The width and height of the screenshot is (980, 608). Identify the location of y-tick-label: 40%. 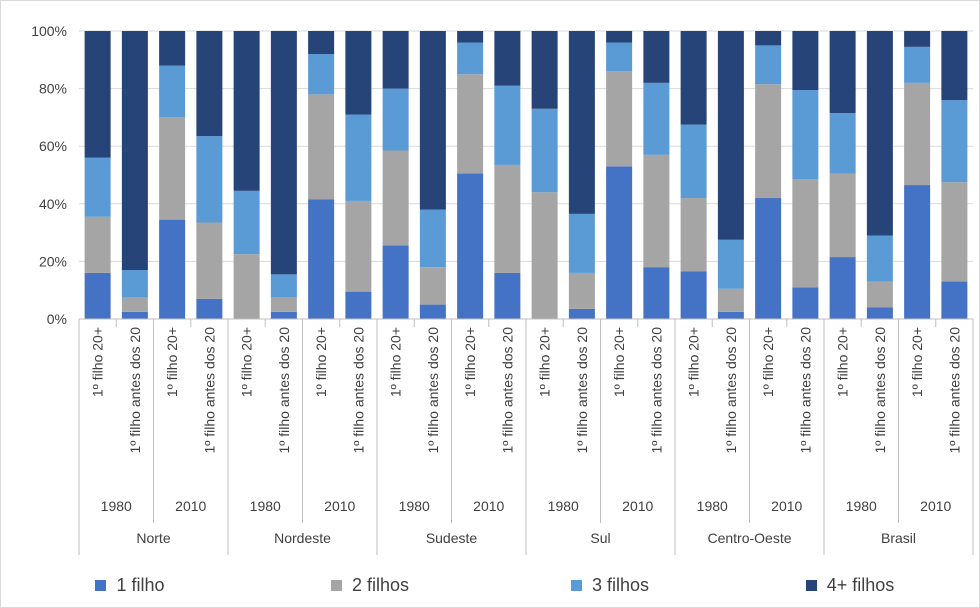
(53, 204).